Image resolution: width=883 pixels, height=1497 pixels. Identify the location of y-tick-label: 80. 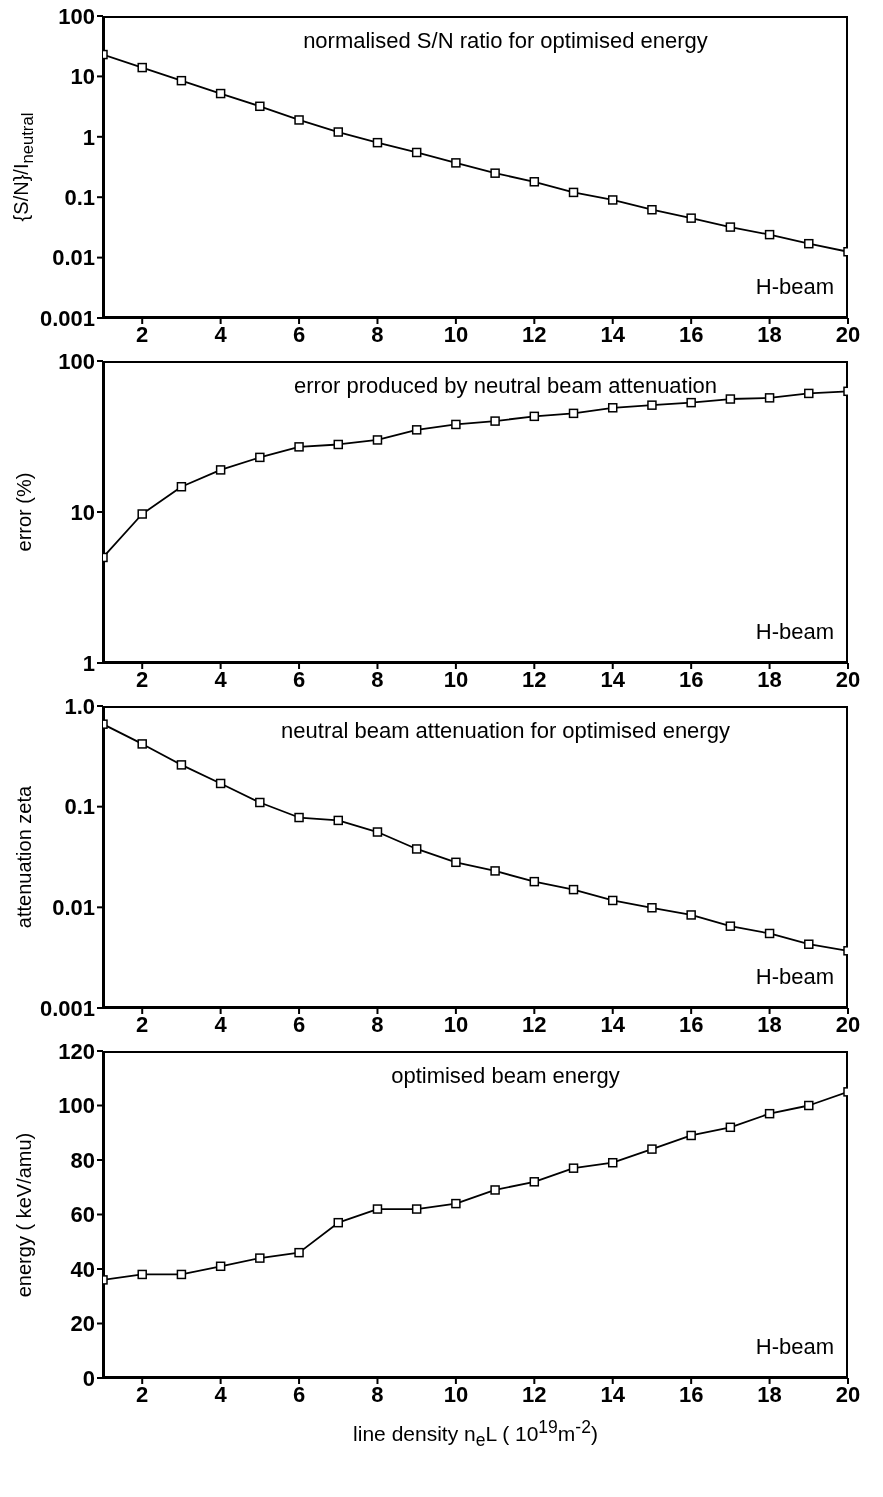
(82, 1160).